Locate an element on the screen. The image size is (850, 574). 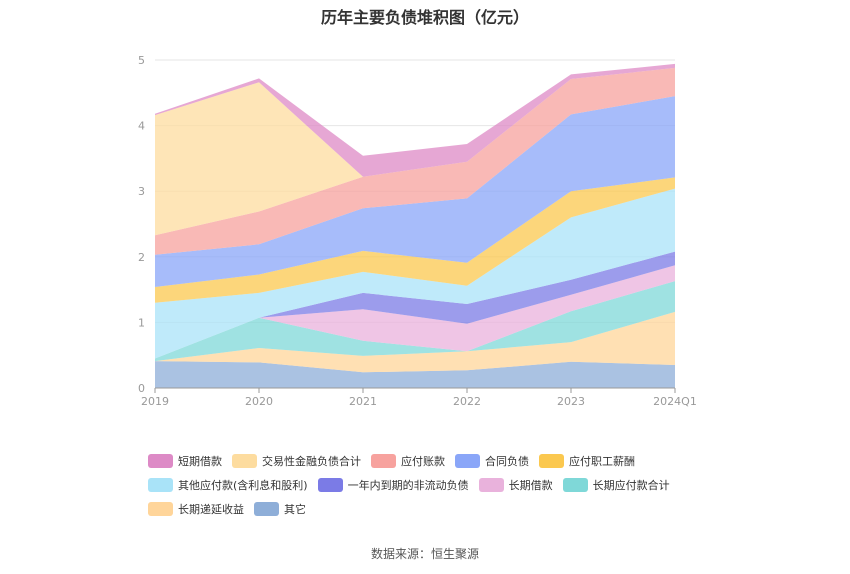
x-tick-label: 2019 is located at coordinates (155, 401).